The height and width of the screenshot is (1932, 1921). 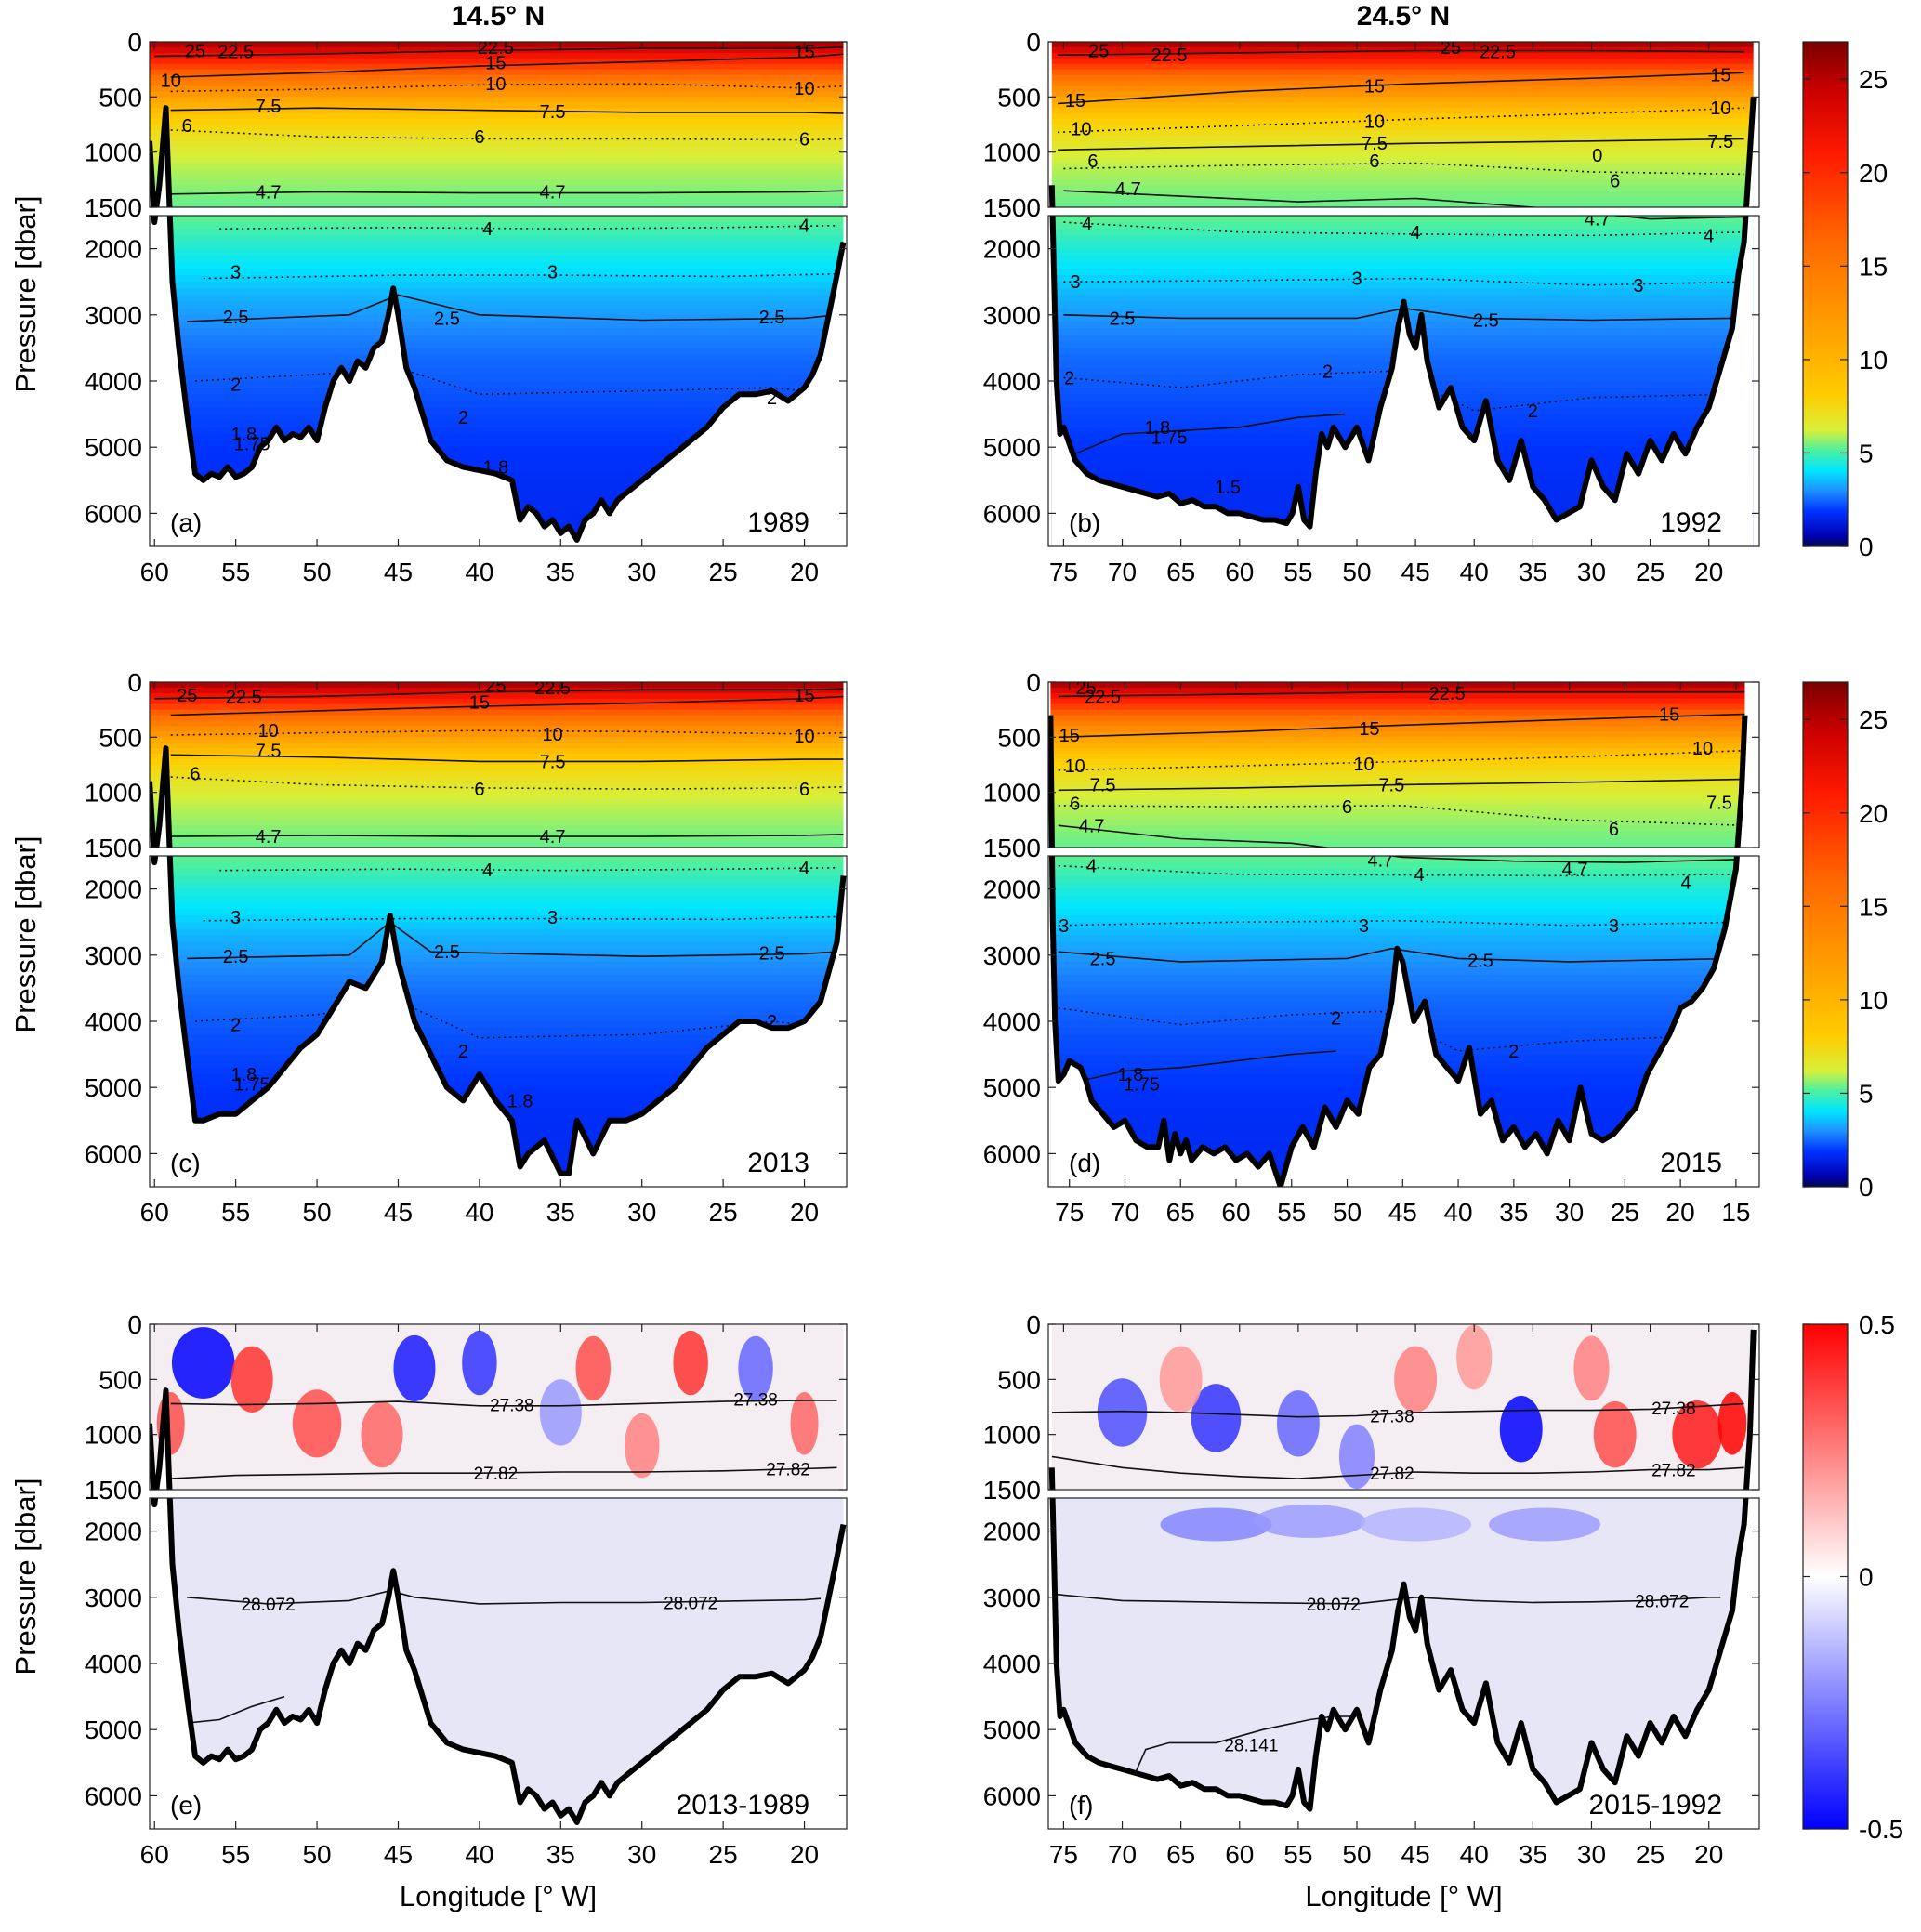 I want to click on isoline-28.072, so click(x=504, y=1597).